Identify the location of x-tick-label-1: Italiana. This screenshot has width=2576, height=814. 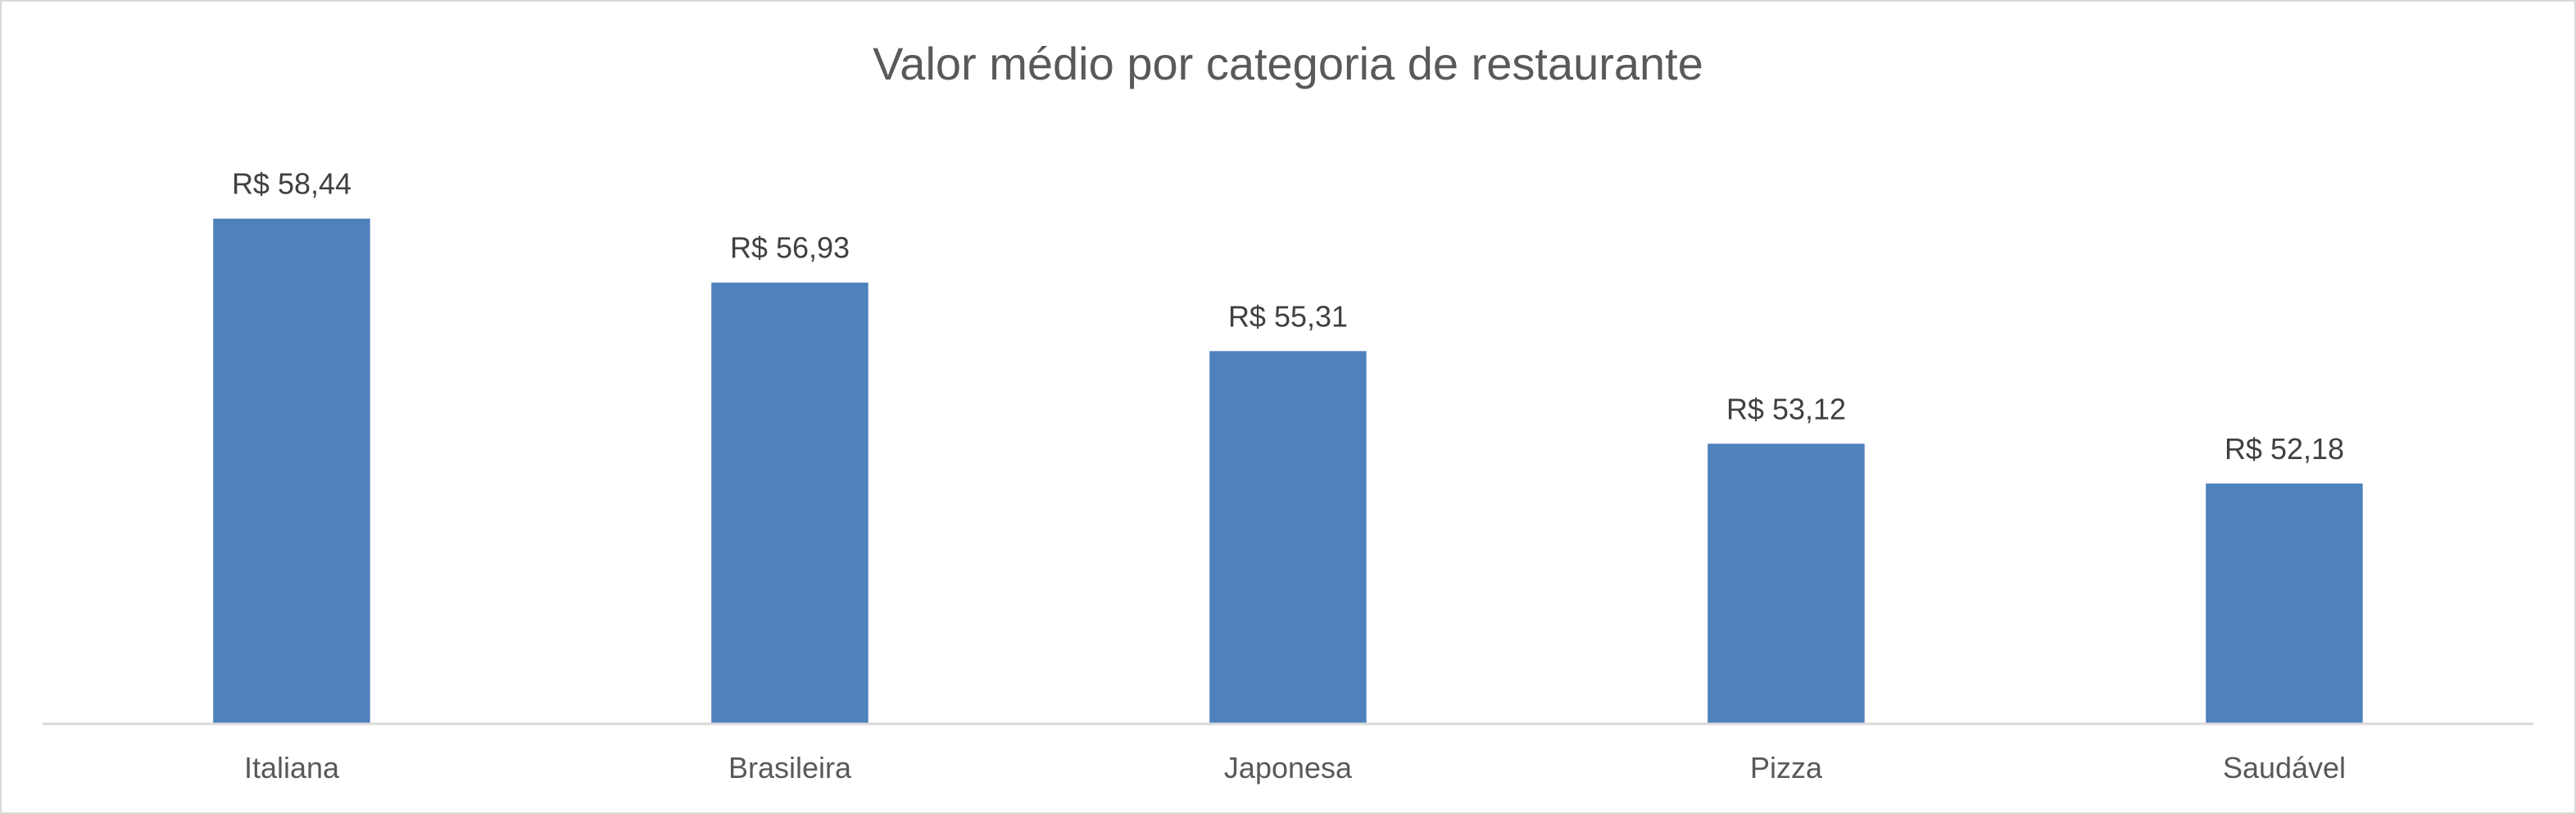
(292, 767).